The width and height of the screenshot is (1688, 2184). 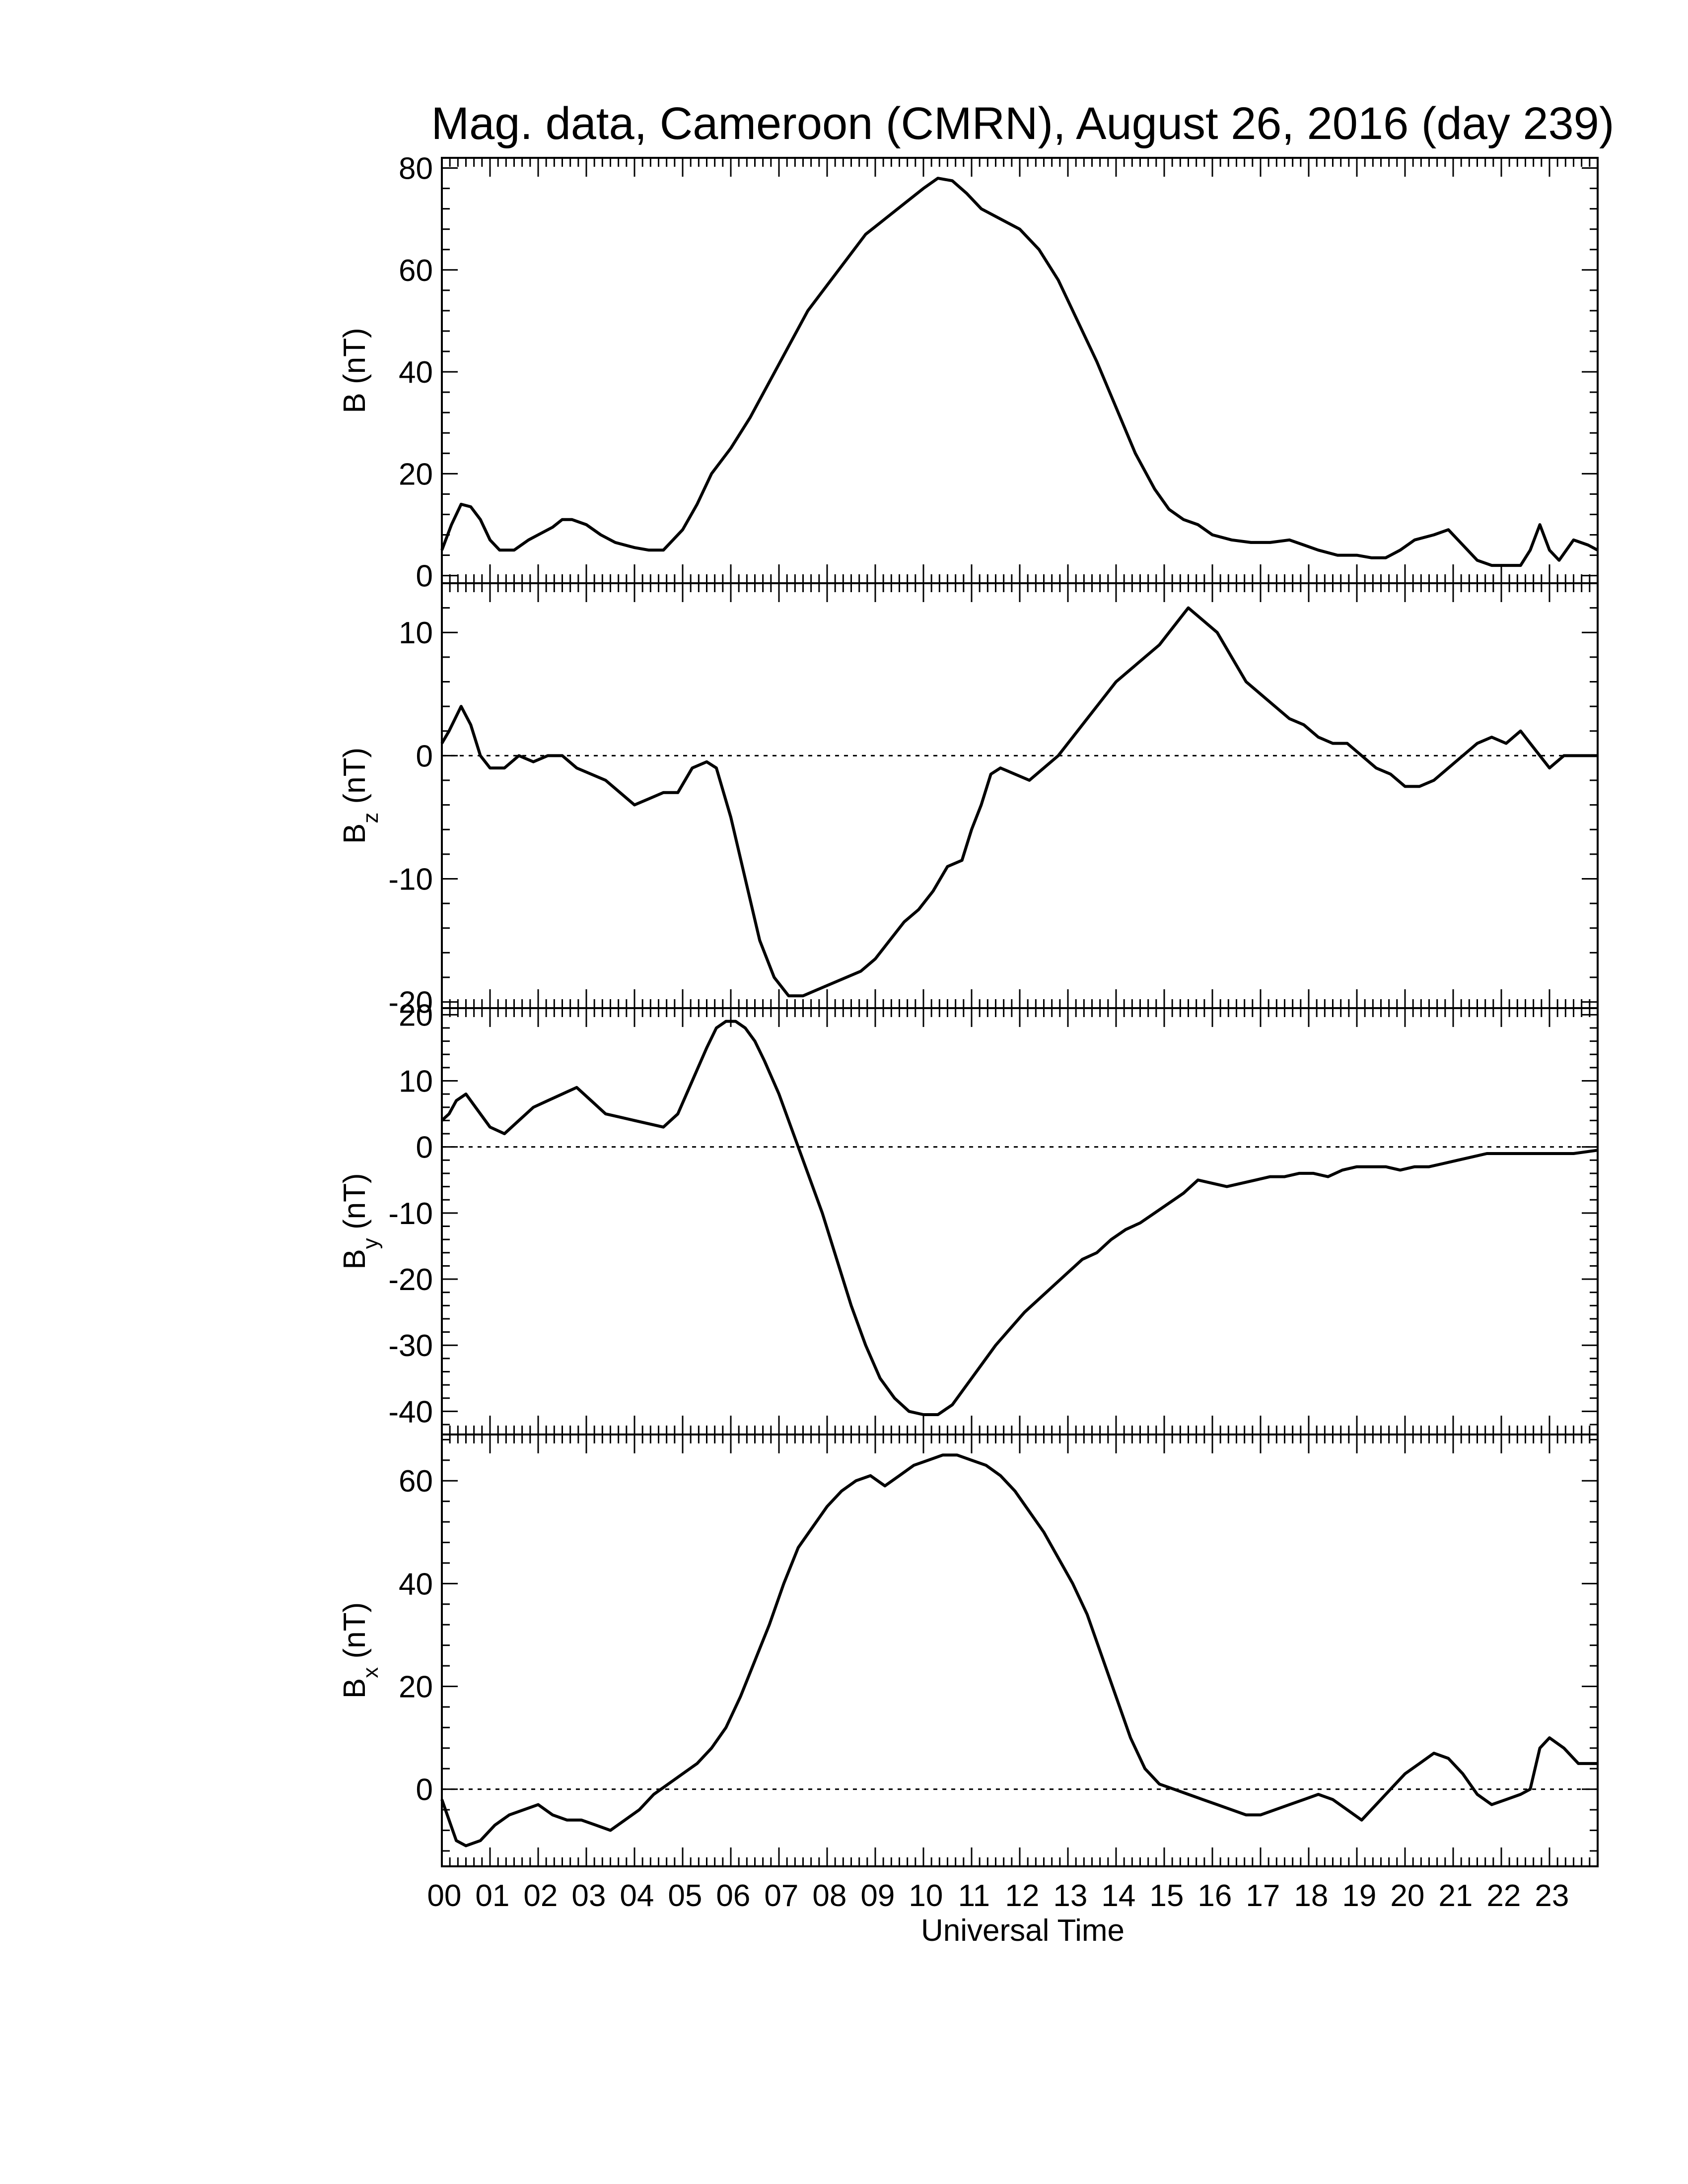 What do you see at coordinates (370, 818) in the screenshot?
I see `y-label-subscript: z` at bounding box center [370, 818].